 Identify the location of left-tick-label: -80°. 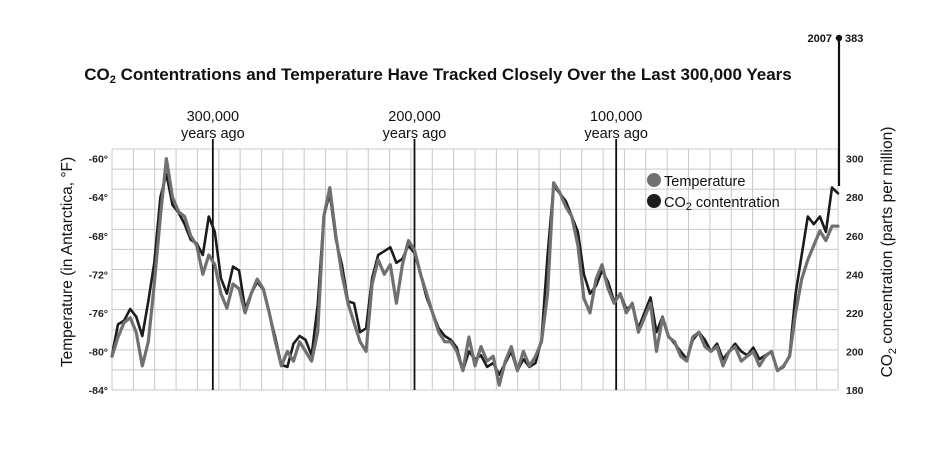
(98, 352).